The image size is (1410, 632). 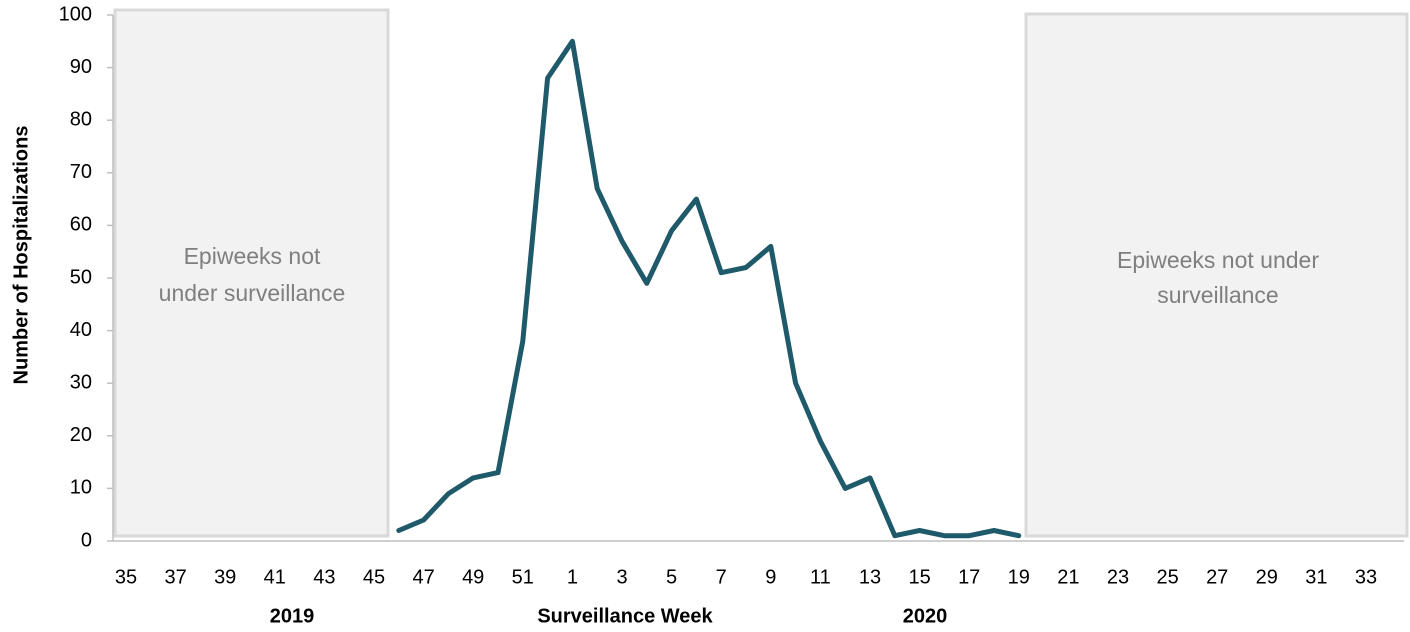 I want to click on y-tick-label: 60, so click(x=81, y=225).